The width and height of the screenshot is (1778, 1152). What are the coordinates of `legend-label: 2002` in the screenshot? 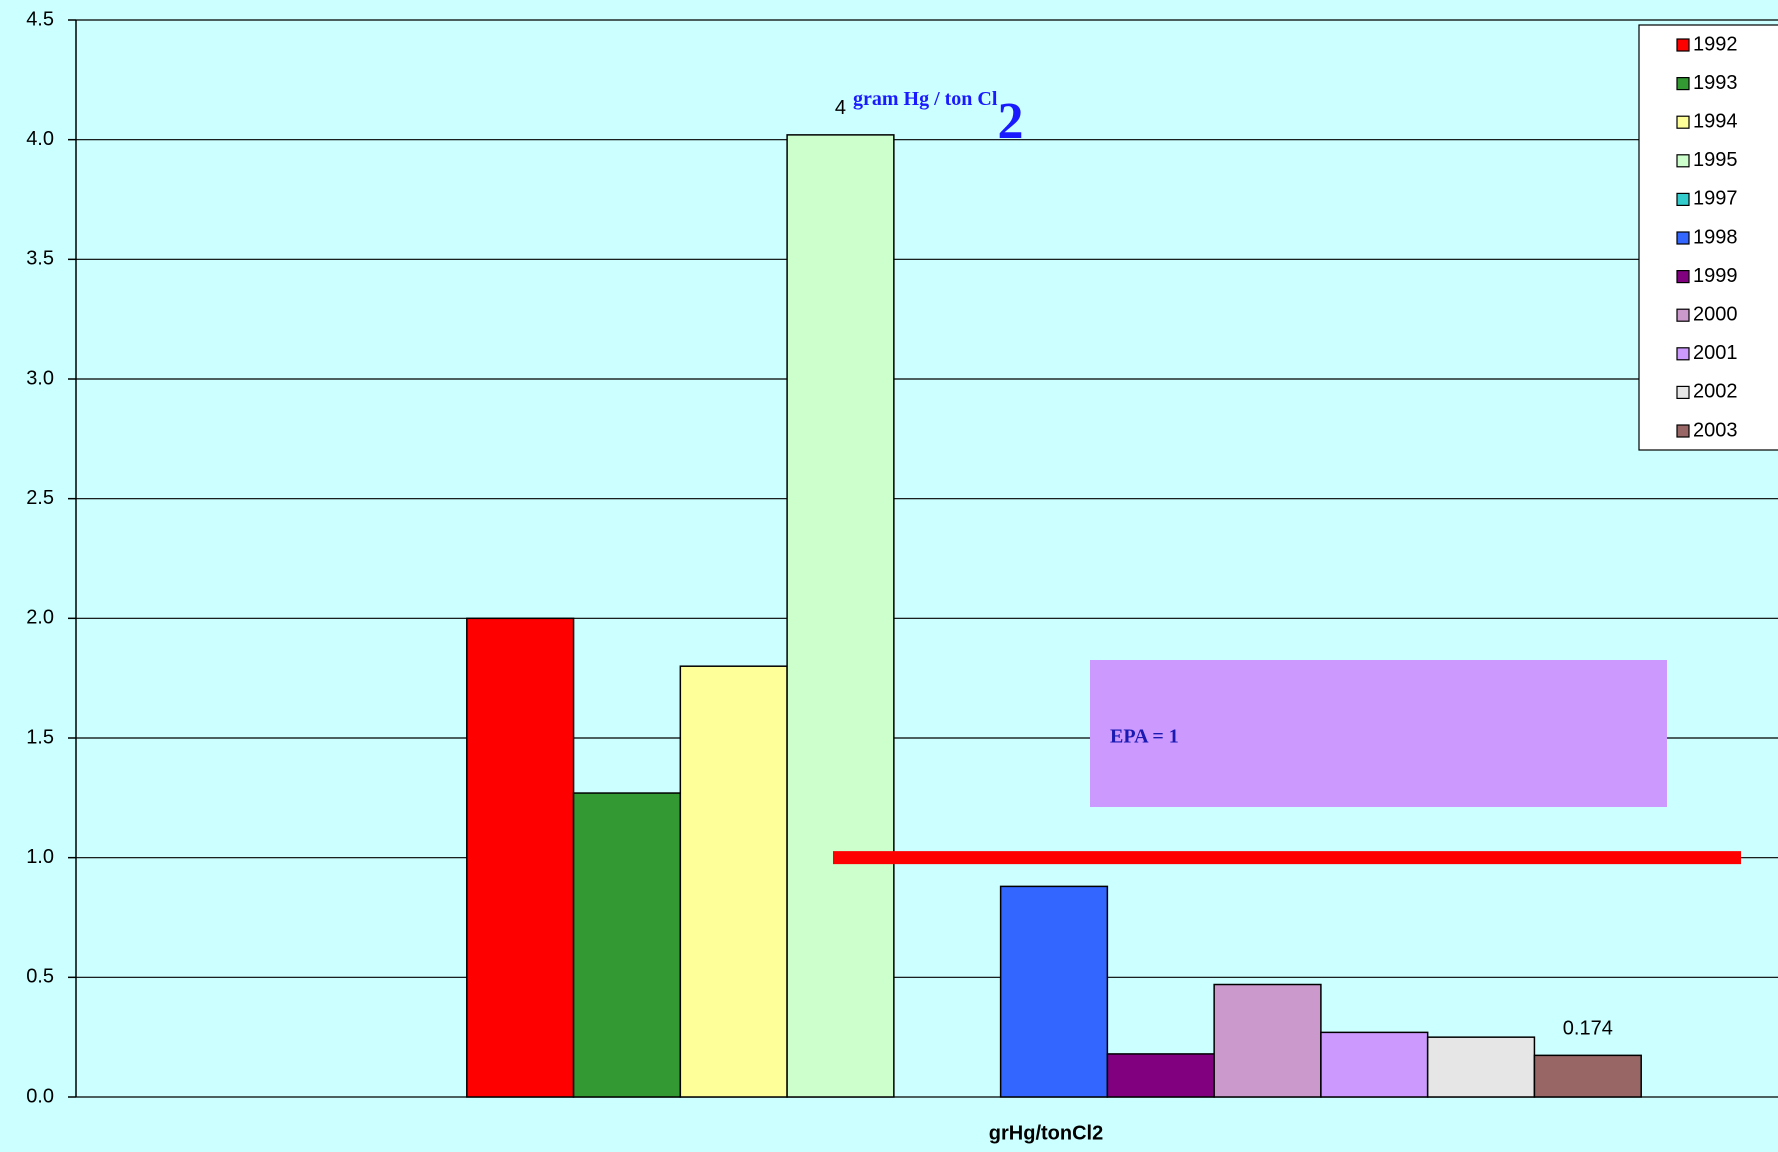 It's located at (1715, 392).